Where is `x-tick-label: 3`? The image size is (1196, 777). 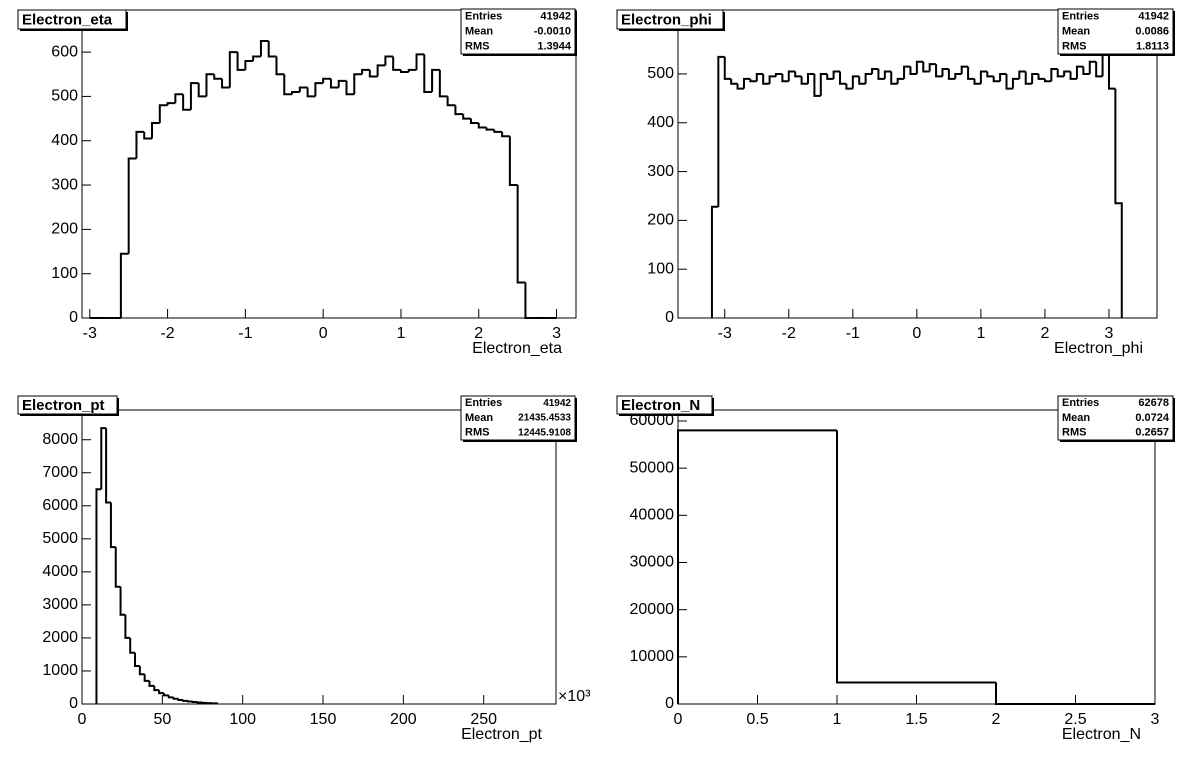 x-tick-label: 3 is located at coordinates (1155, 719).